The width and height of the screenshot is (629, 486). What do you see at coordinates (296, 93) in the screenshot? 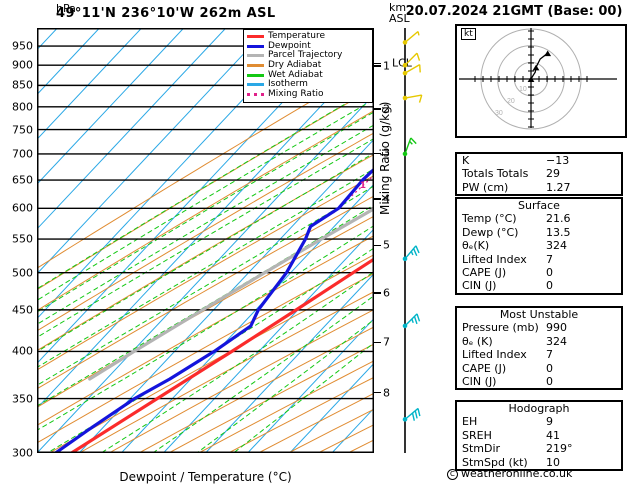
I see `legend-label: Mixing Ratio` at bounding box center [296, 93].